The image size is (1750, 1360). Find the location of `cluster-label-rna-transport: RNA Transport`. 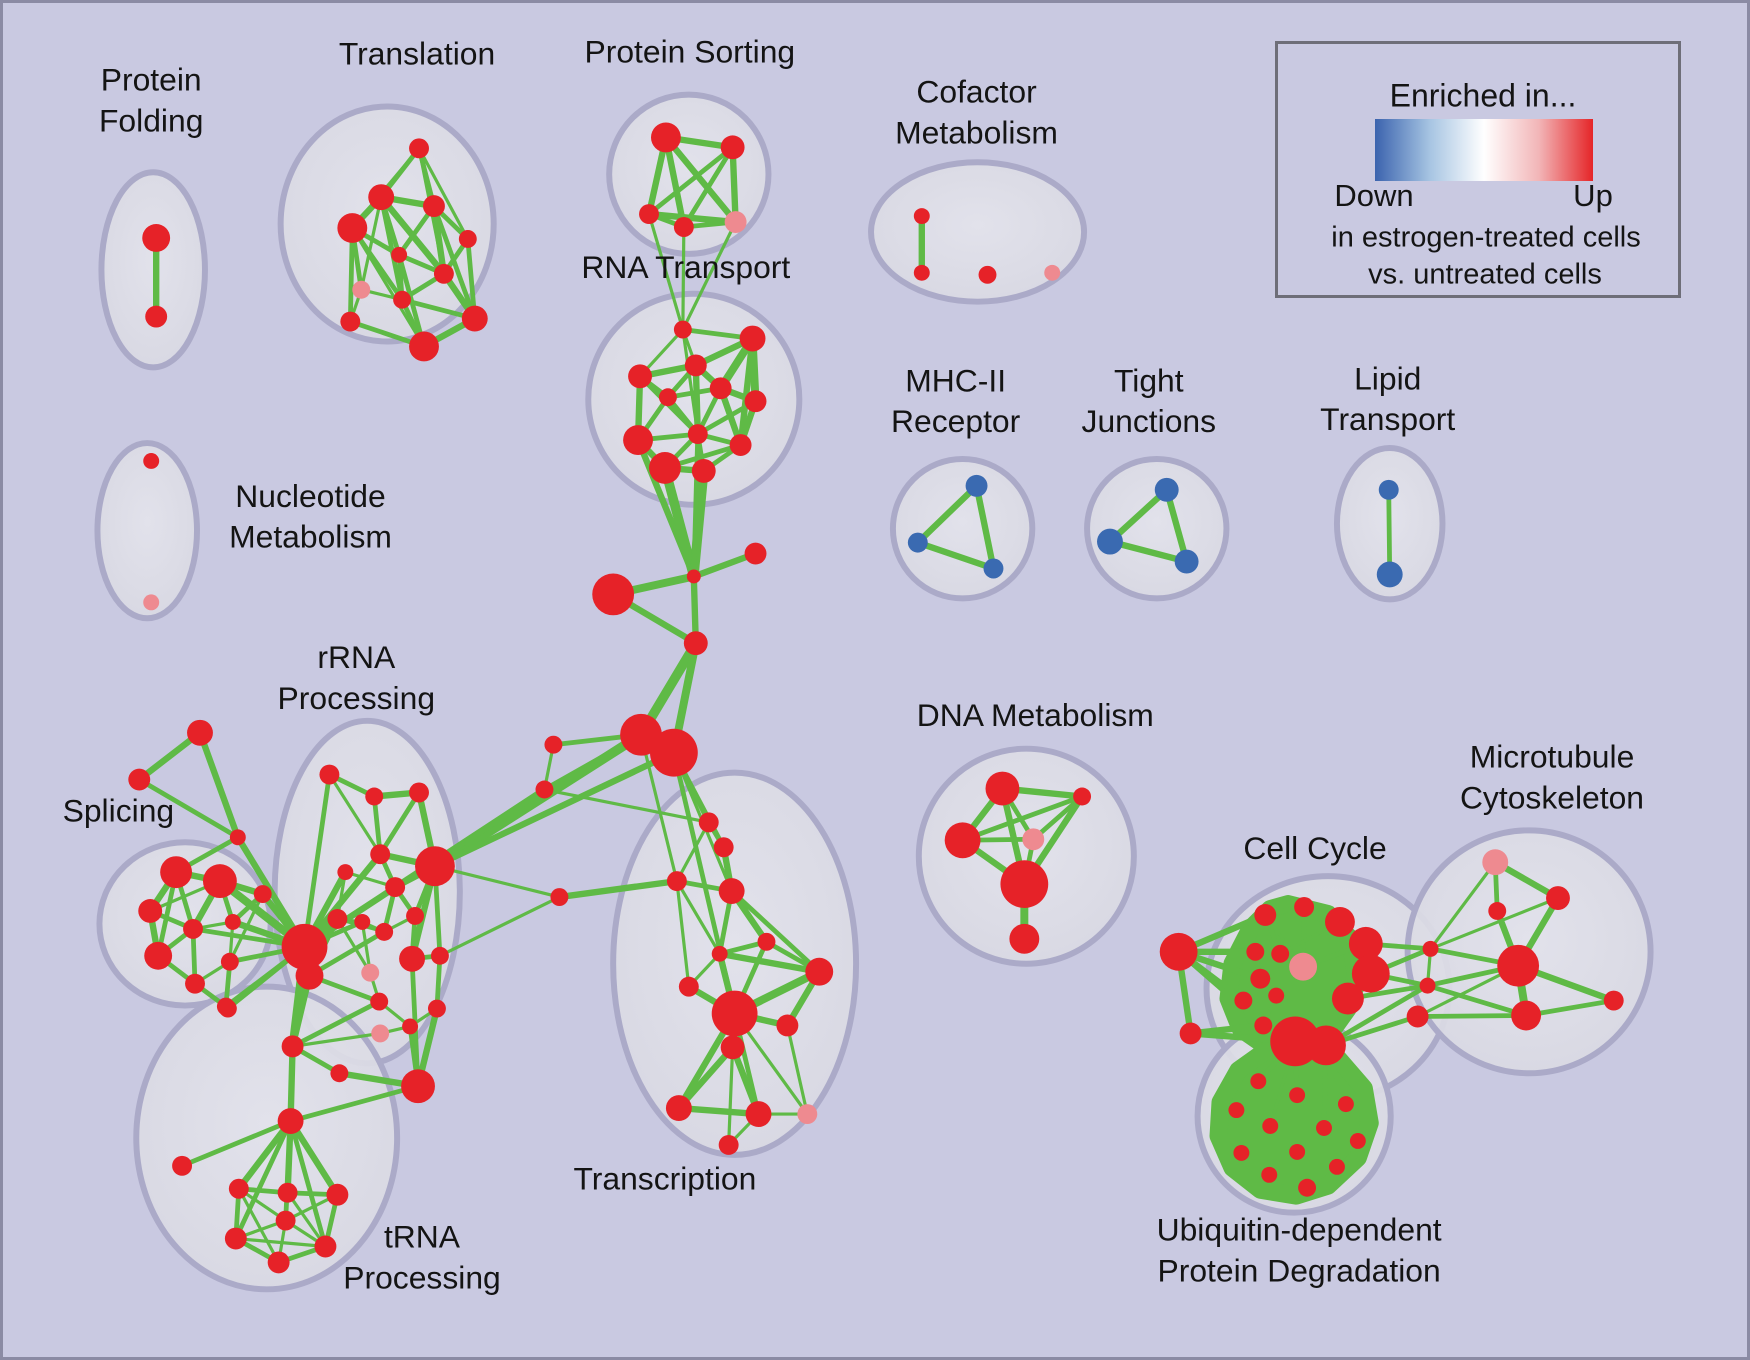

cluster-label-rna-transport: RNA Transport is located at coordinates (685, 267).